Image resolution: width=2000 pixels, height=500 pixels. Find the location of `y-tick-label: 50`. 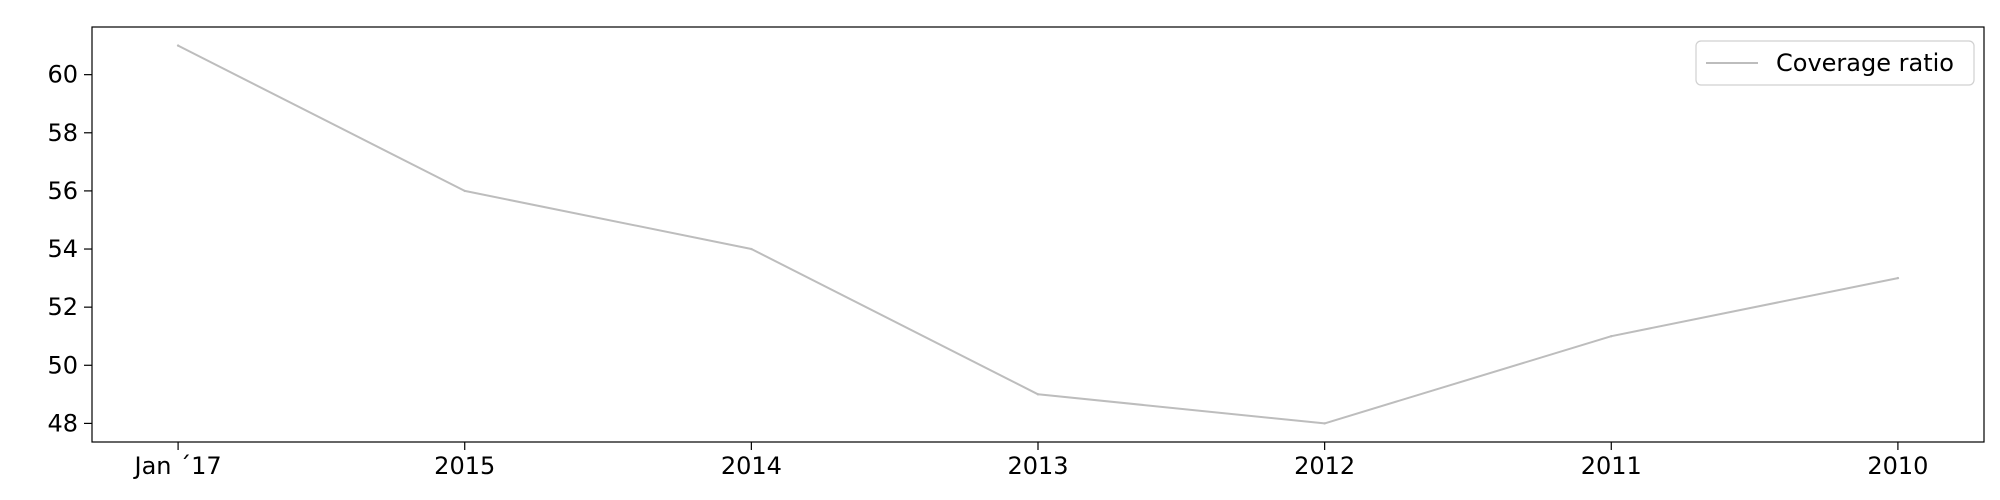

y-tick-label: 50 is located at coordinates (62, 365).